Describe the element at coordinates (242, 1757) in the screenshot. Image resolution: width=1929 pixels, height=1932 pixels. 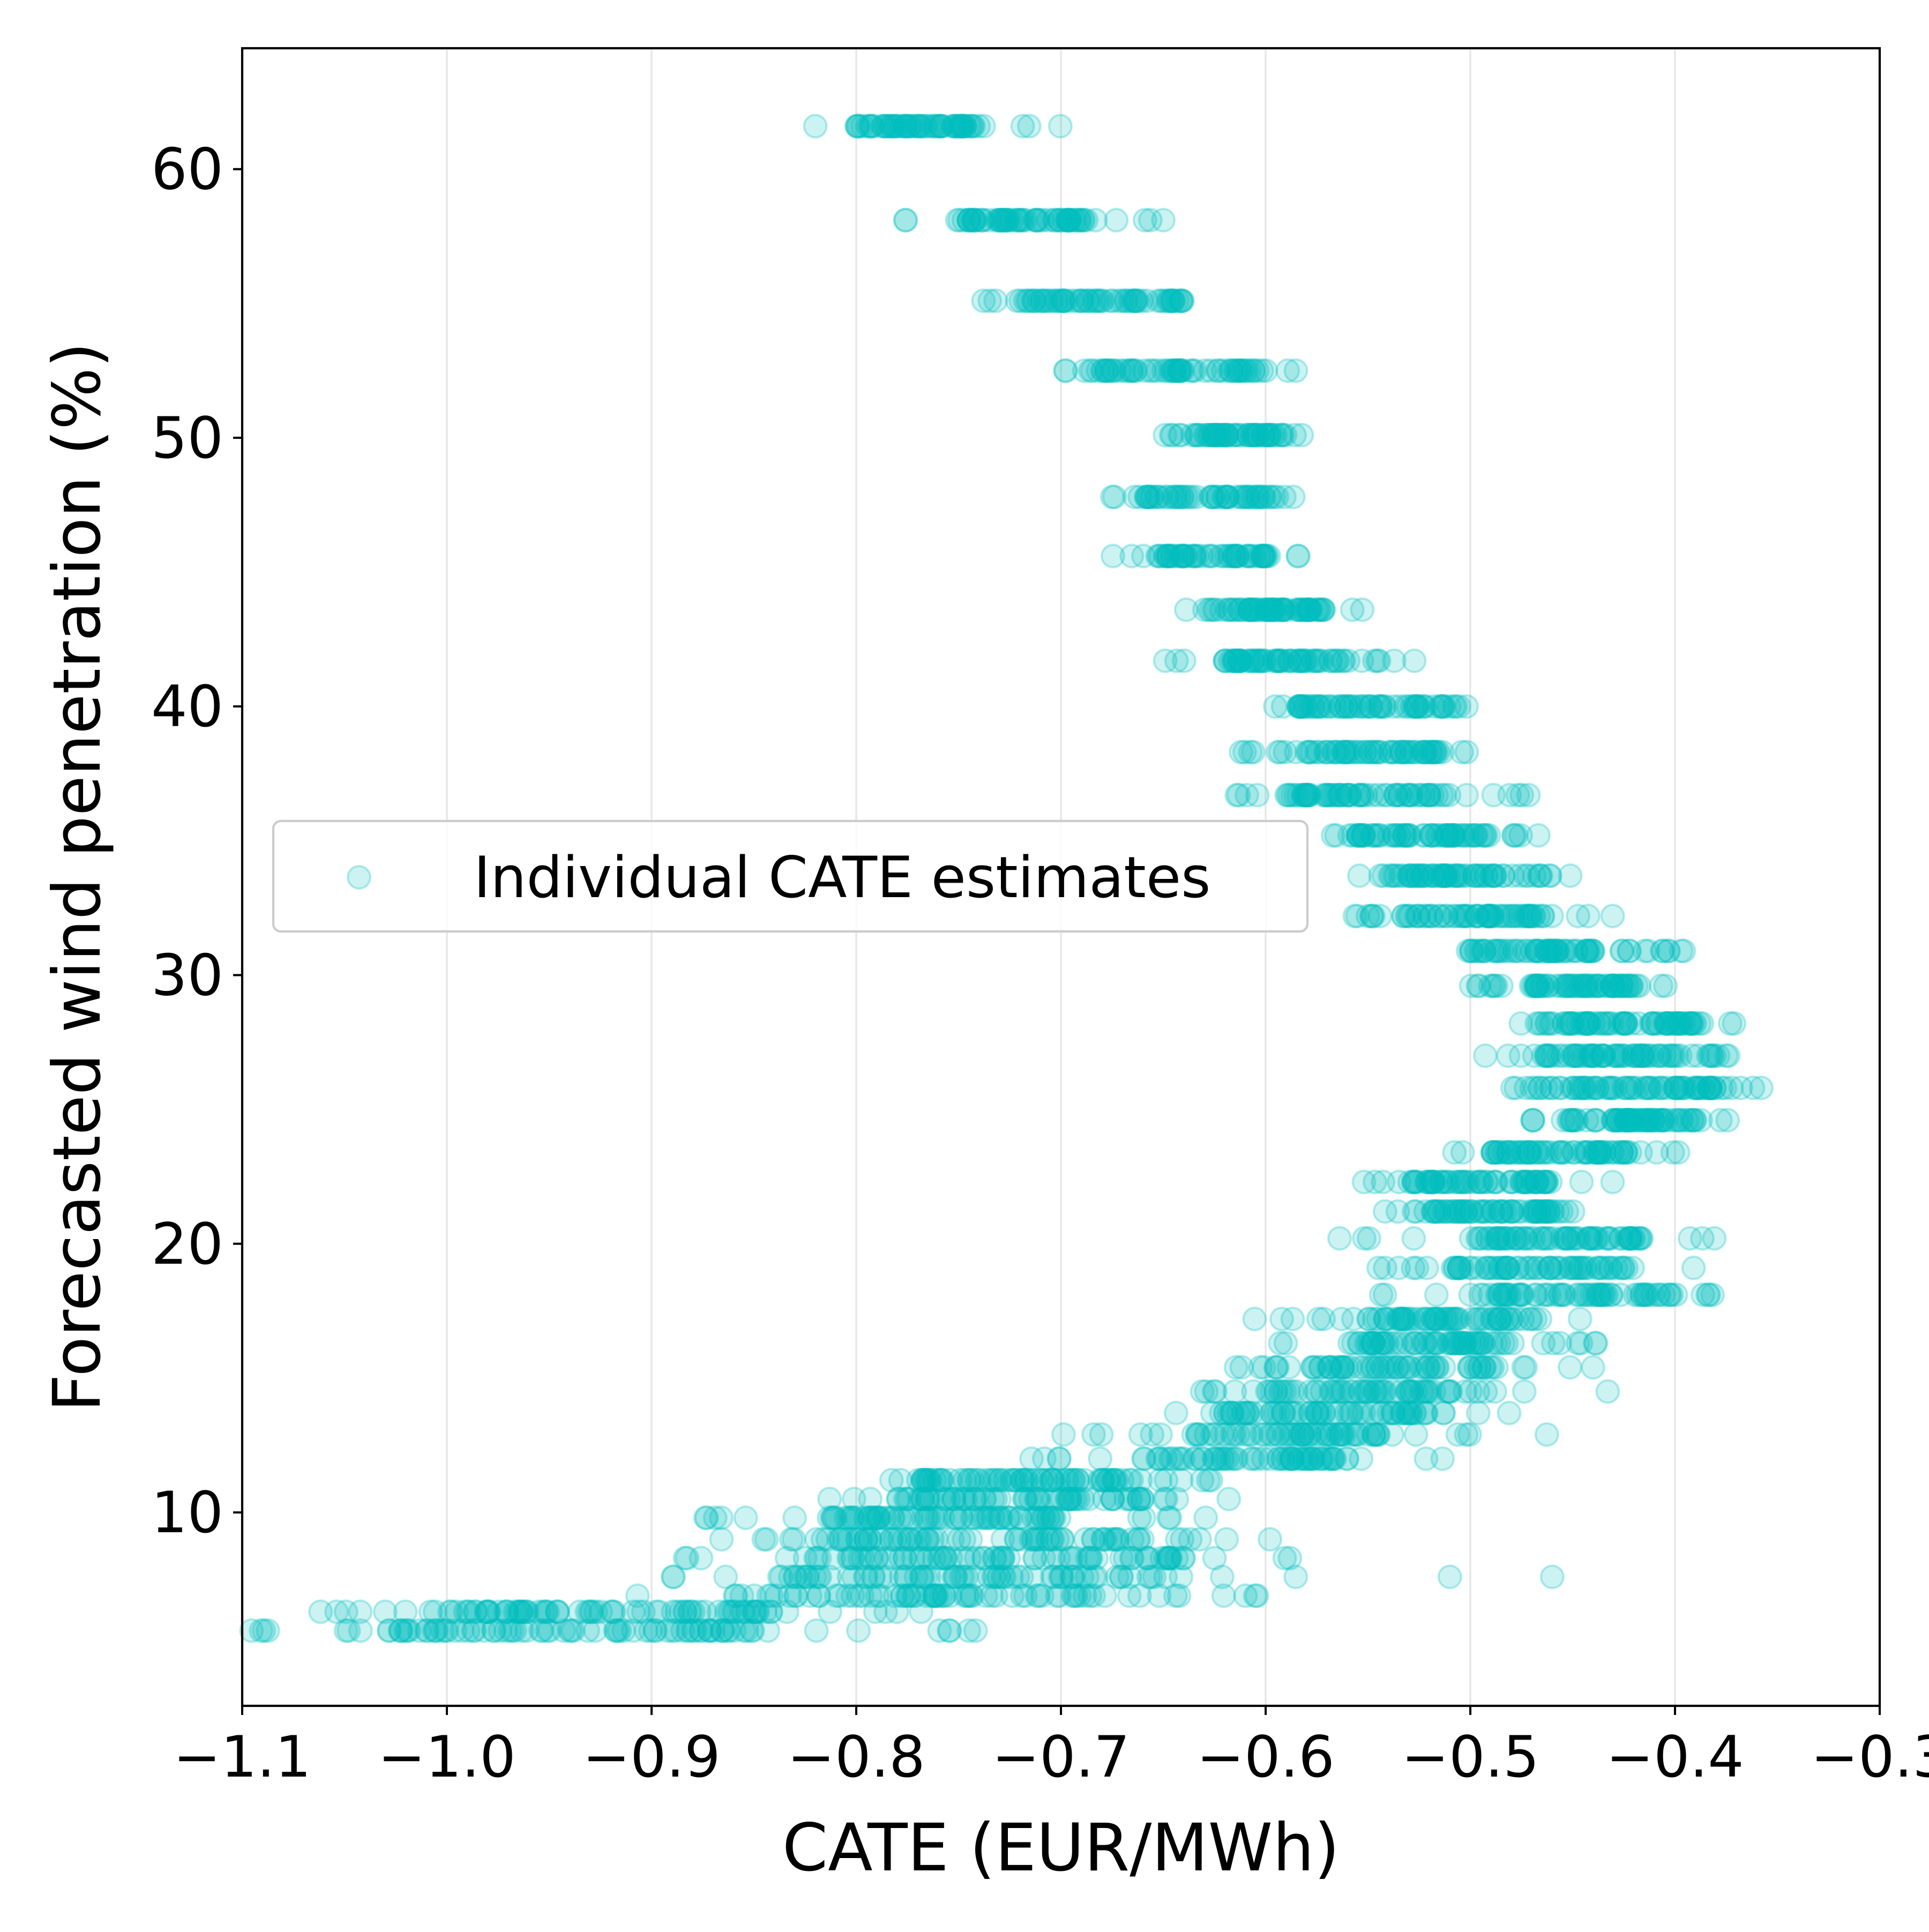
I see `x-tick-label: −1.1` at that location.